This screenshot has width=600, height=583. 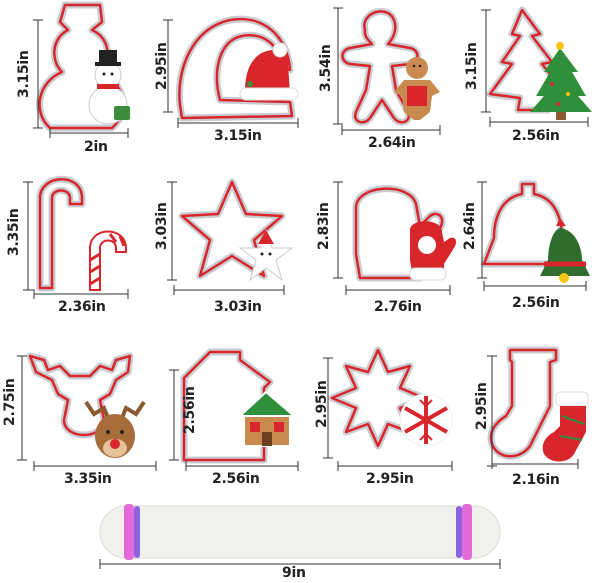 What do you see at coordinates (536, 303) in the screenshot?
I see `bell-width-label: 2.56in` at bounding box center [536, 303].